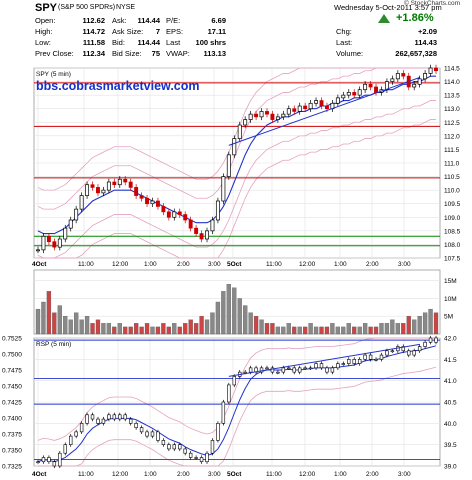  I want to click on rsp-right-tick-label: 41.5, so click(450, 360).